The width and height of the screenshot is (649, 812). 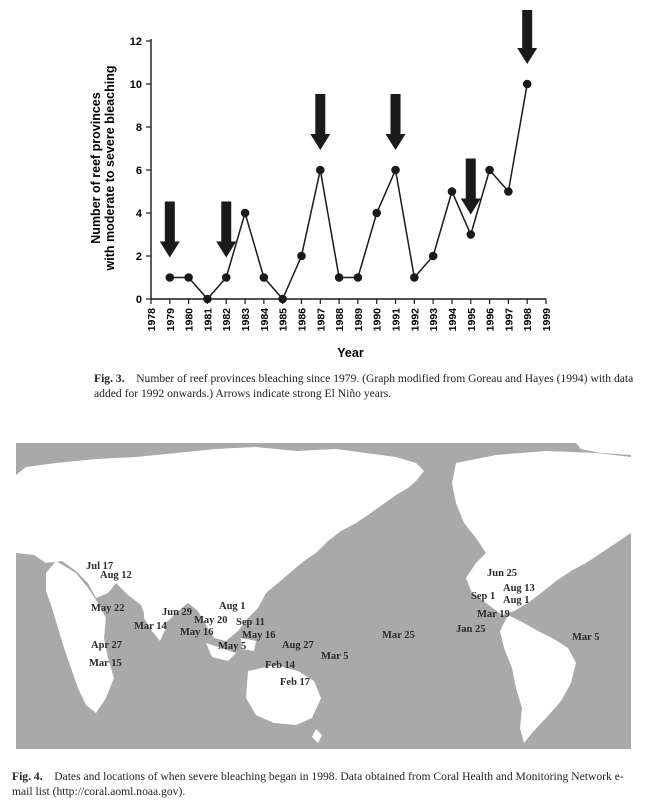 I want to click on y-axis: 0 2 4 6 8 10 12, so click(x=141, y=171).